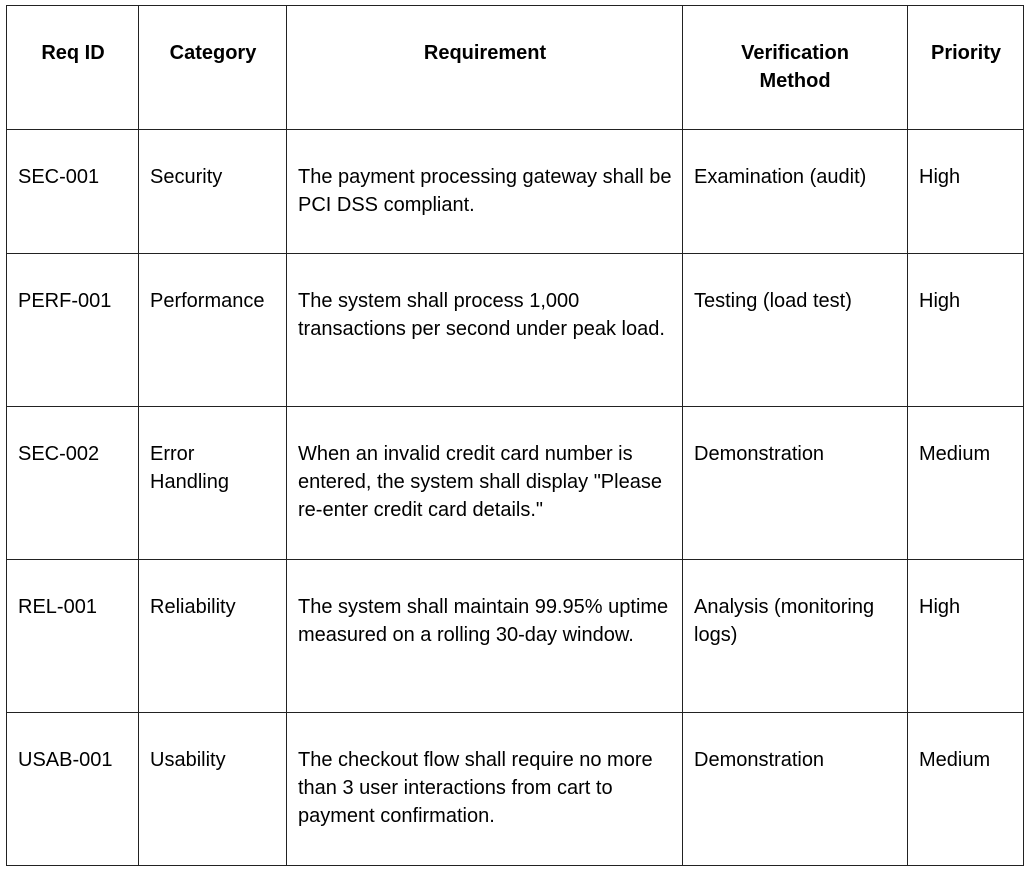  Describe the element at coordinates (212, 483) in the screenshot. I see `cell-category: Error Handling` at that location.